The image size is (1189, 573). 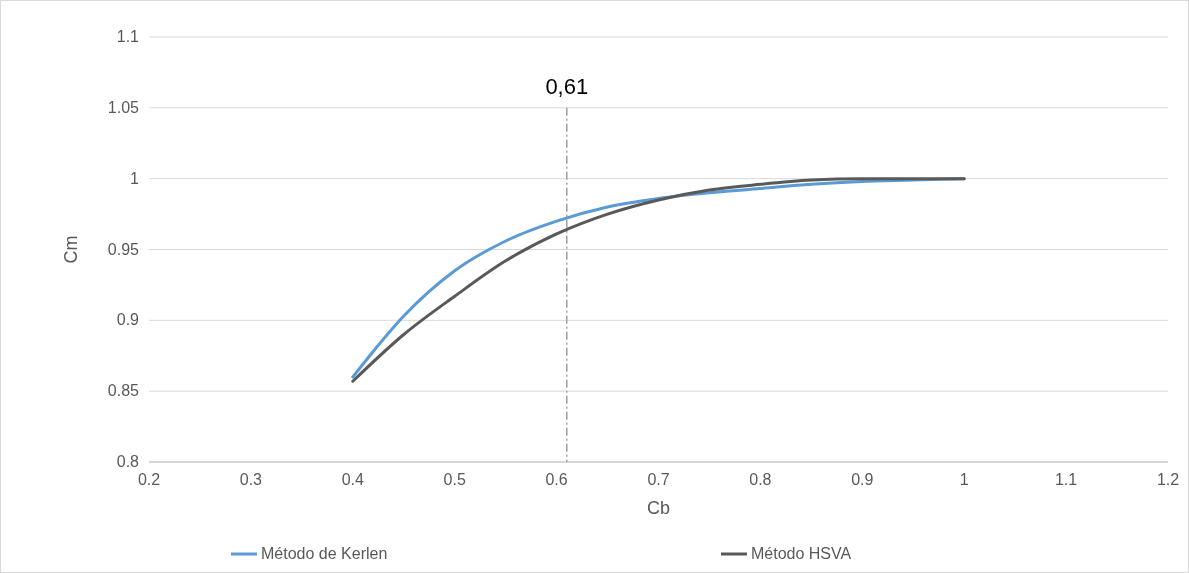 I want to click on y-axis-title: Cm, so click(x=71, y=249).